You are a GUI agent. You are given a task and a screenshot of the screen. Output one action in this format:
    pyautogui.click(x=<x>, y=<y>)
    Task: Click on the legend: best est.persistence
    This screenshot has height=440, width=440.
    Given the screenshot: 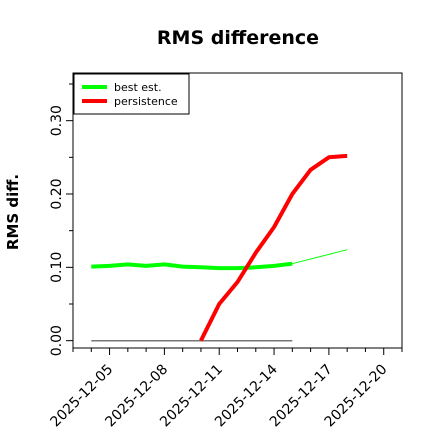 What is the action you would take?
    pyautogui.click(x=131, y=94)
    